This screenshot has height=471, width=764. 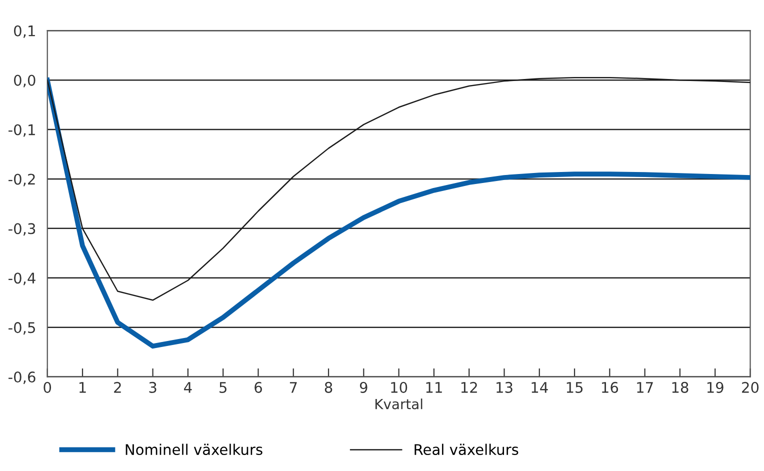 I want to click on y-tick-label: -0,4, so click(x=22, y=279).